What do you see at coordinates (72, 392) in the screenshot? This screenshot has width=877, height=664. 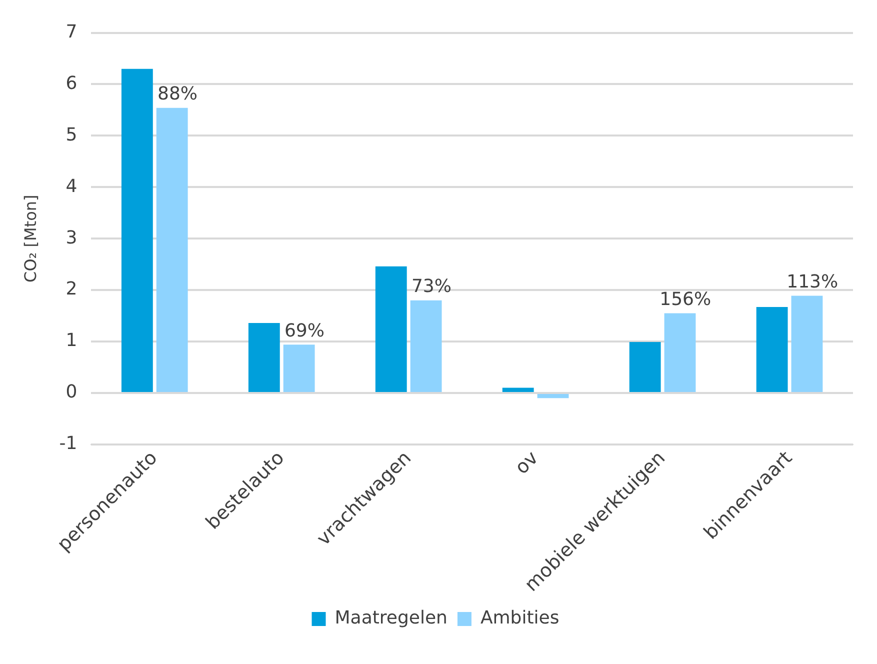 I see `y-tick-label: 0` at bounding box center [72, 392].